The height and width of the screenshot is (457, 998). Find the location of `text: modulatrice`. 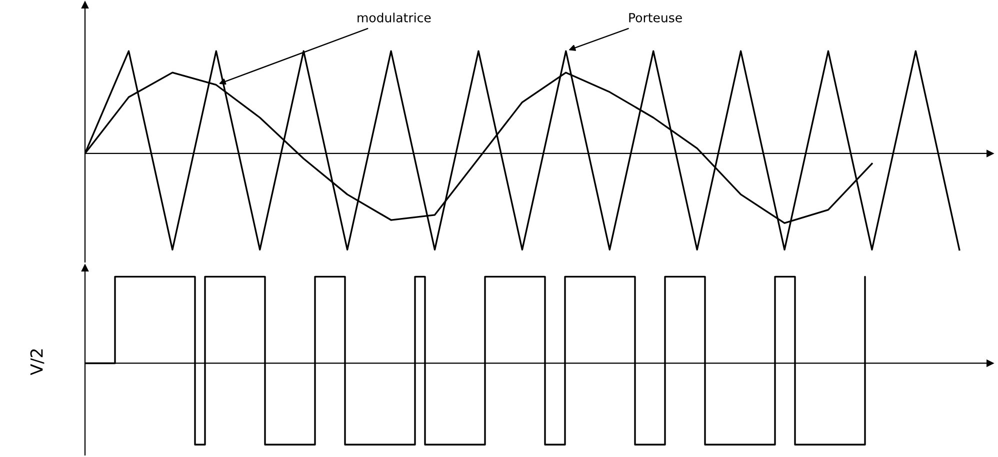

text: modulatrice is located at coordinates (394, 17).